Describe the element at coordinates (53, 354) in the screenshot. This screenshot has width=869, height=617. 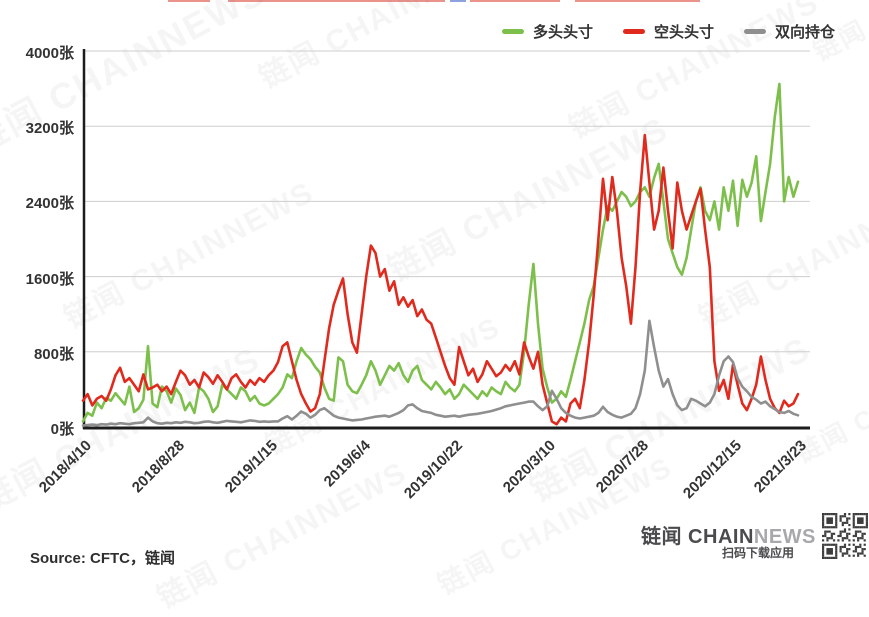
I see `y-axis-label: 800张` at that location.